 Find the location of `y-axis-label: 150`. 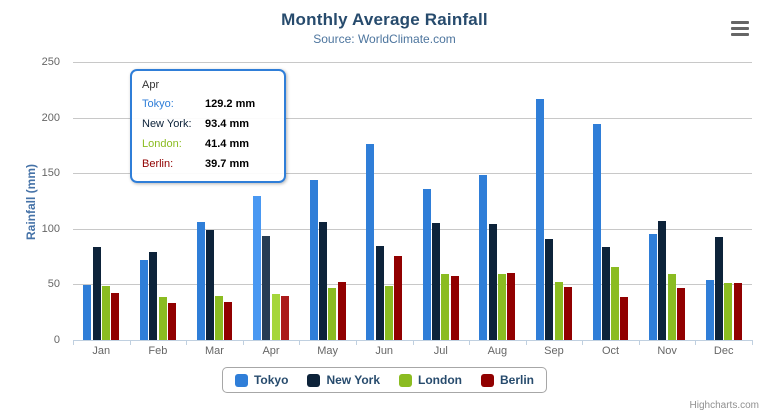

y-axis-label: 150 is located at coordinates (50, 173).